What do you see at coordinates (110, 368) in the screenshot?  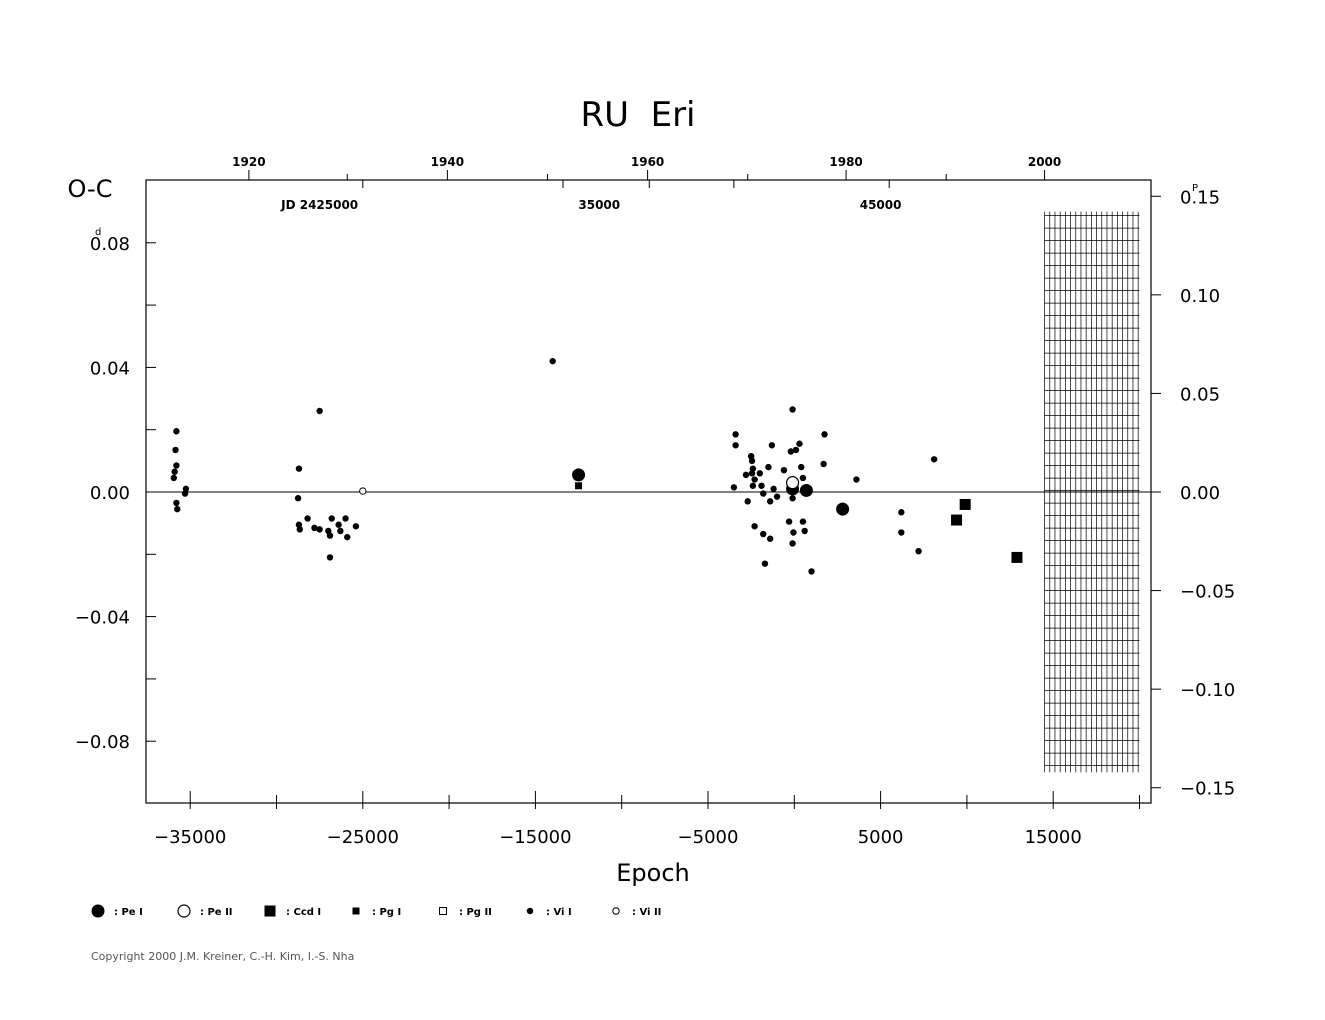 I see `y-left-tick-label: 0.04` at bounding box center [110, 368].